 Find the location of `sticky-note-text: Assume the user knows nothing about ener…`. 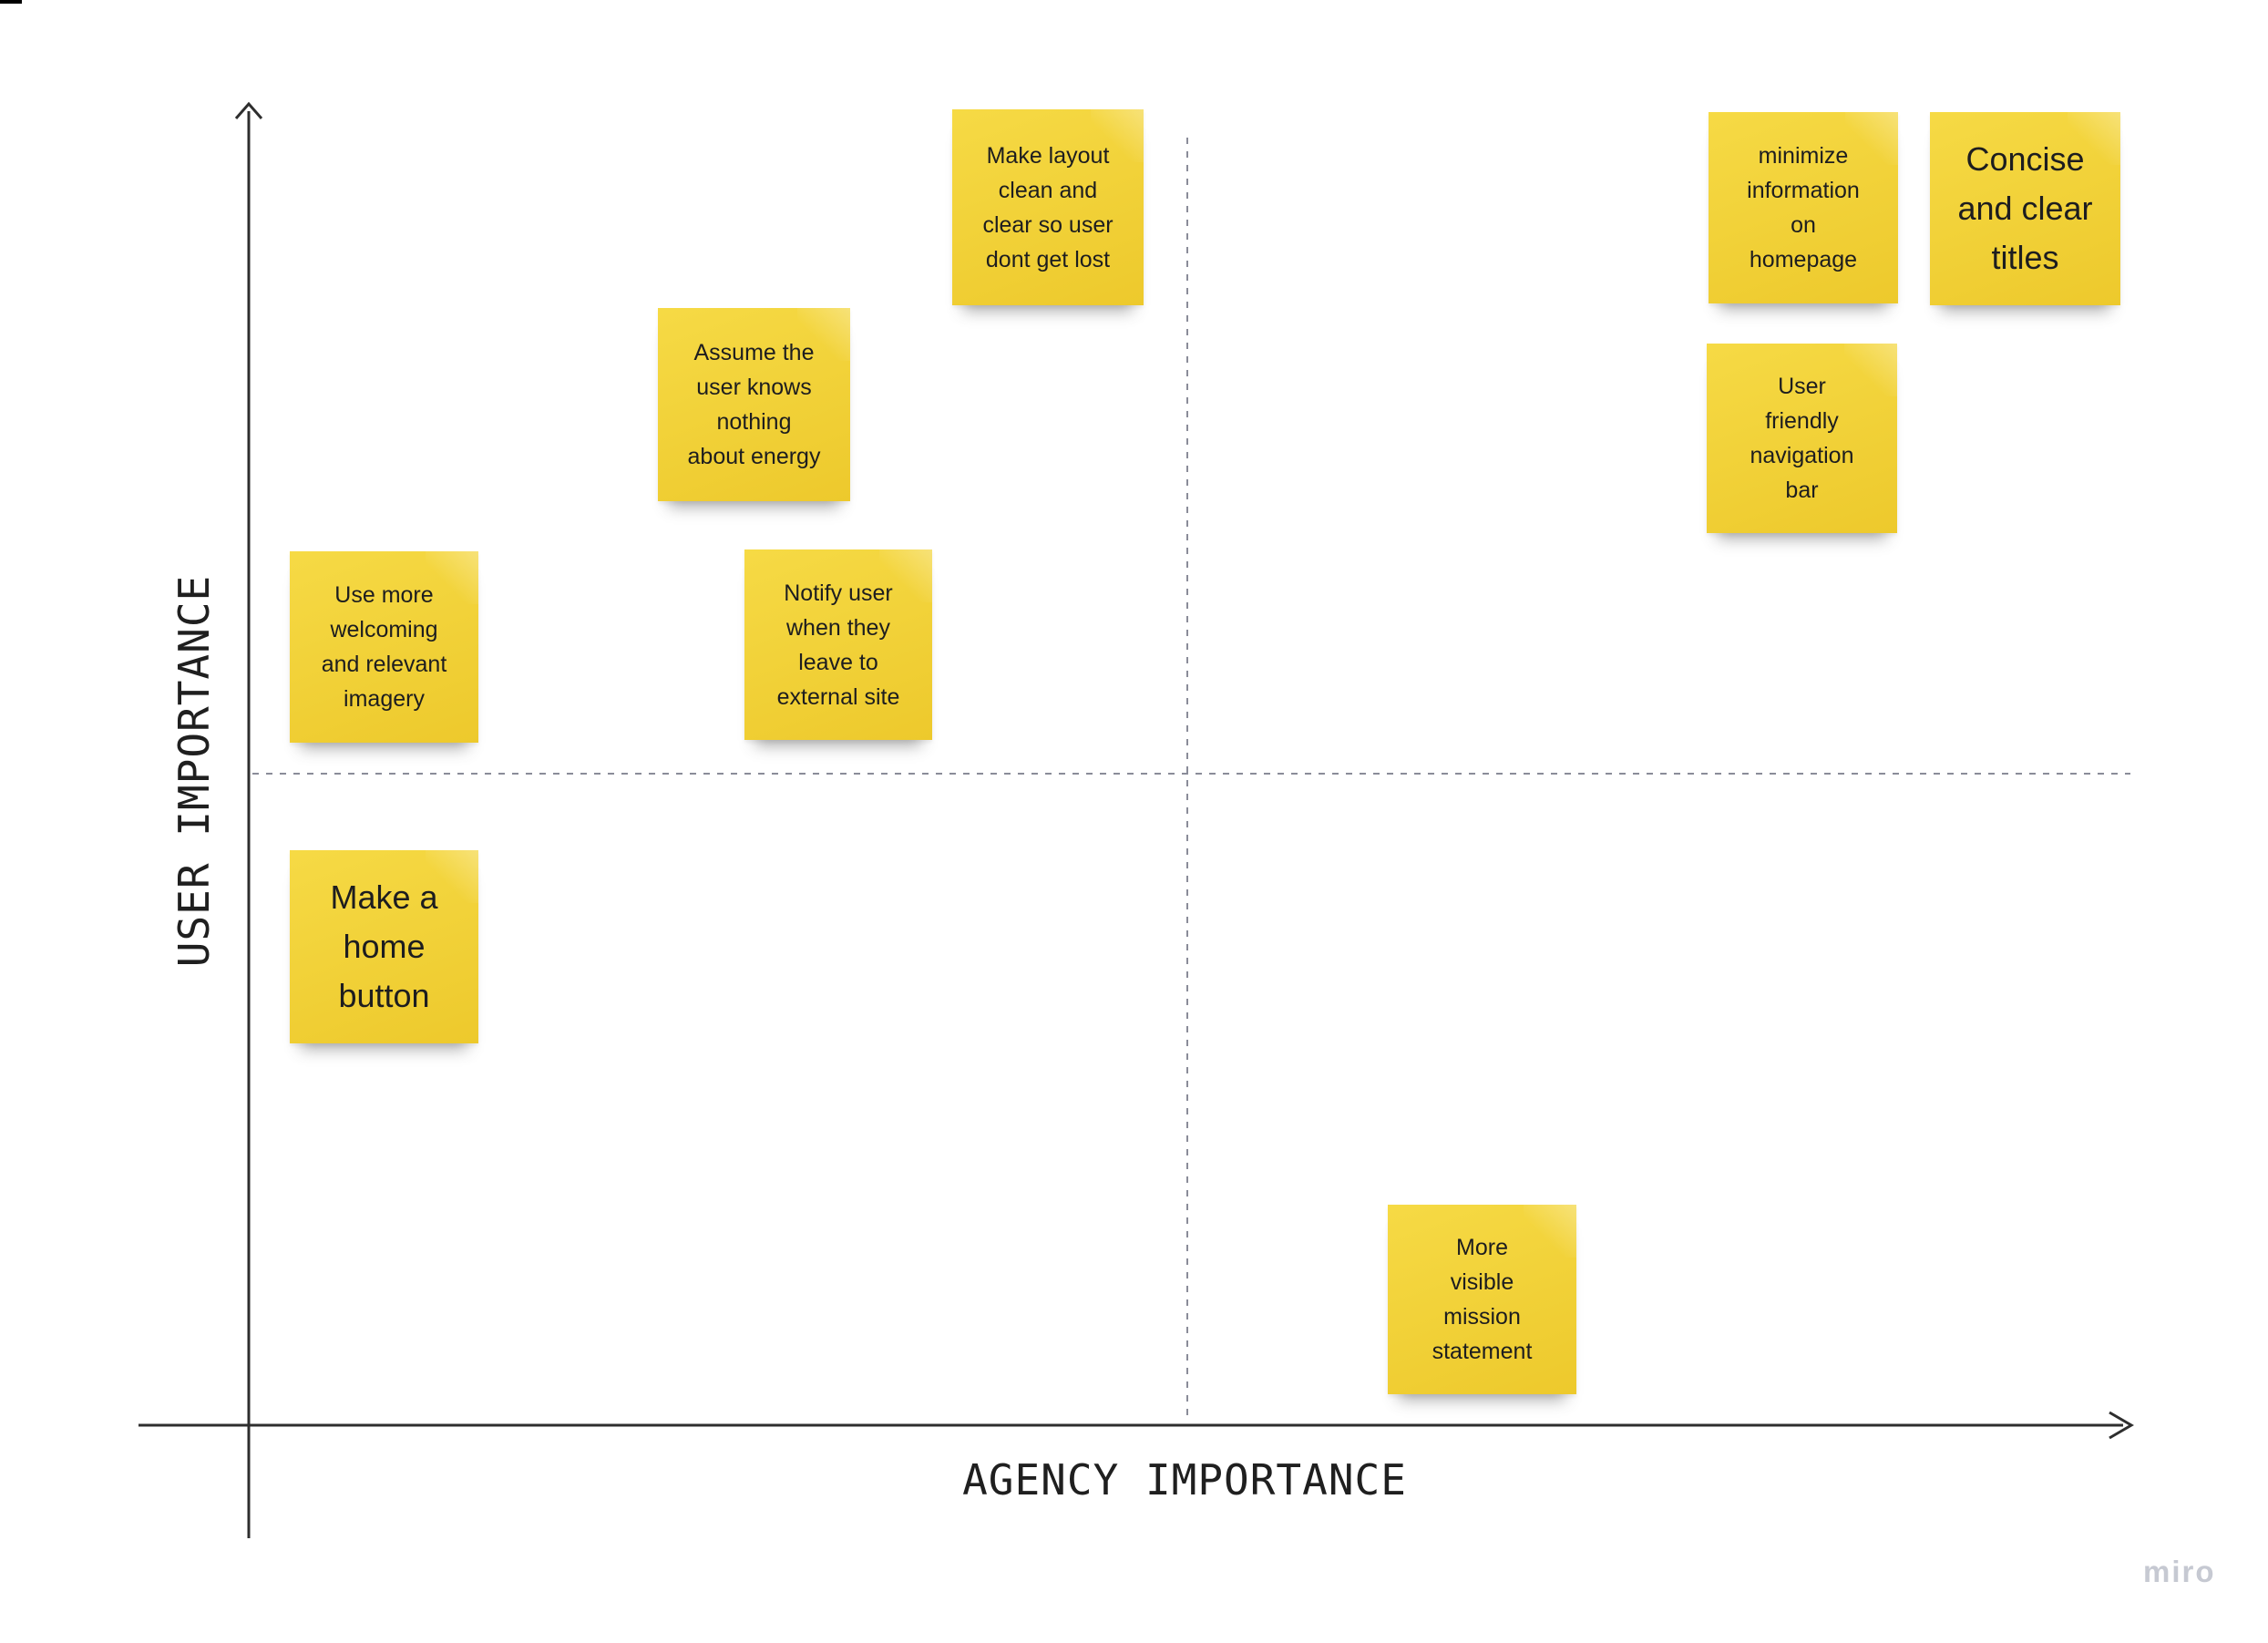

sticky-note-text: Assume the user knows nothing about ener… is located at coordinates (754, 404).